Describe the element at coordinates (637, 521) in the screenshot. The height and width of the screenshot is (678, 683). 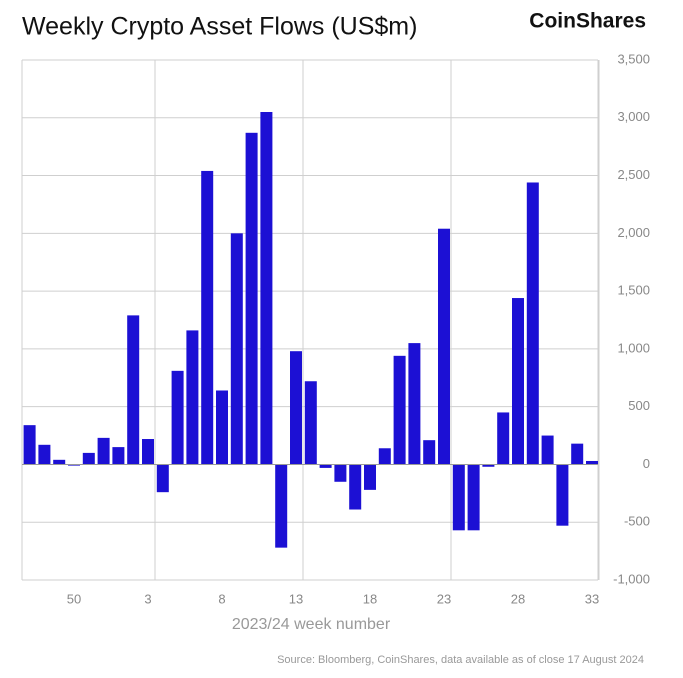
I see `y-tick-label: -500` at that location.